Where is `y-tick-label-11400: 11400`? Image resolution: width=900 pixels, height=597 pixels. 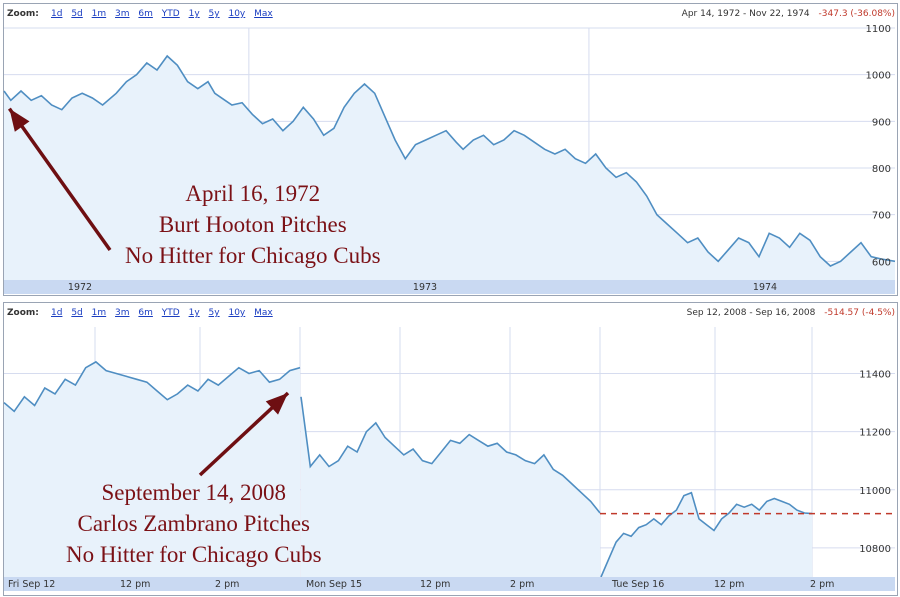
y-tick-label-11400: 11400 is located at coordinates (875, 375).